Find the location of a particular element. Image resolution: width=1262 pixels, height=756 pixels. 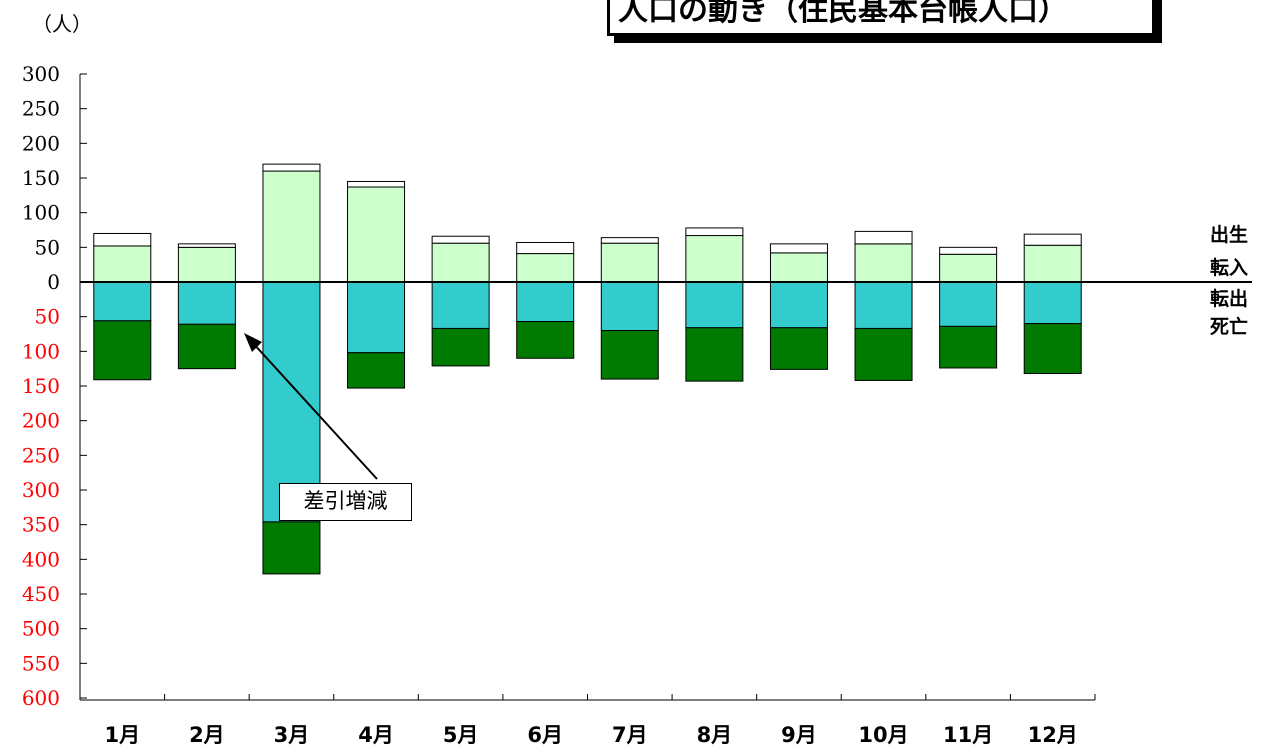

x-tick-label: 1月 is located at coordinates (122, 735).